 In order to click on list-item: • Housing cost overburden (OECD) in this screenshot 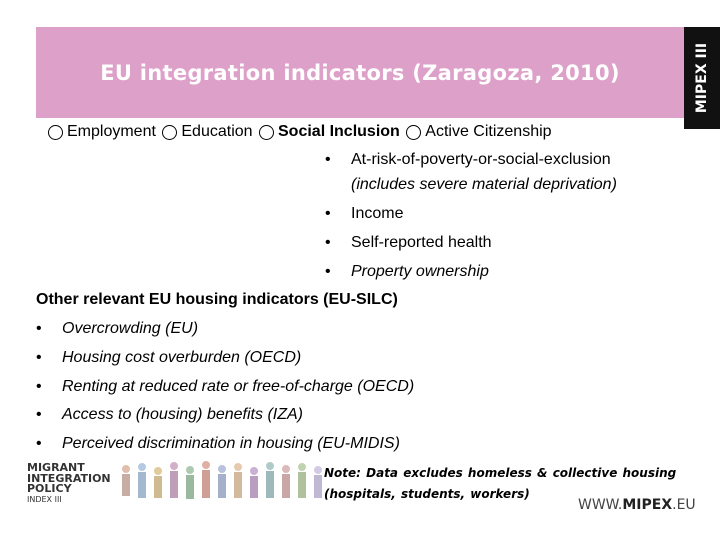, I will do `click(169, 357)`.